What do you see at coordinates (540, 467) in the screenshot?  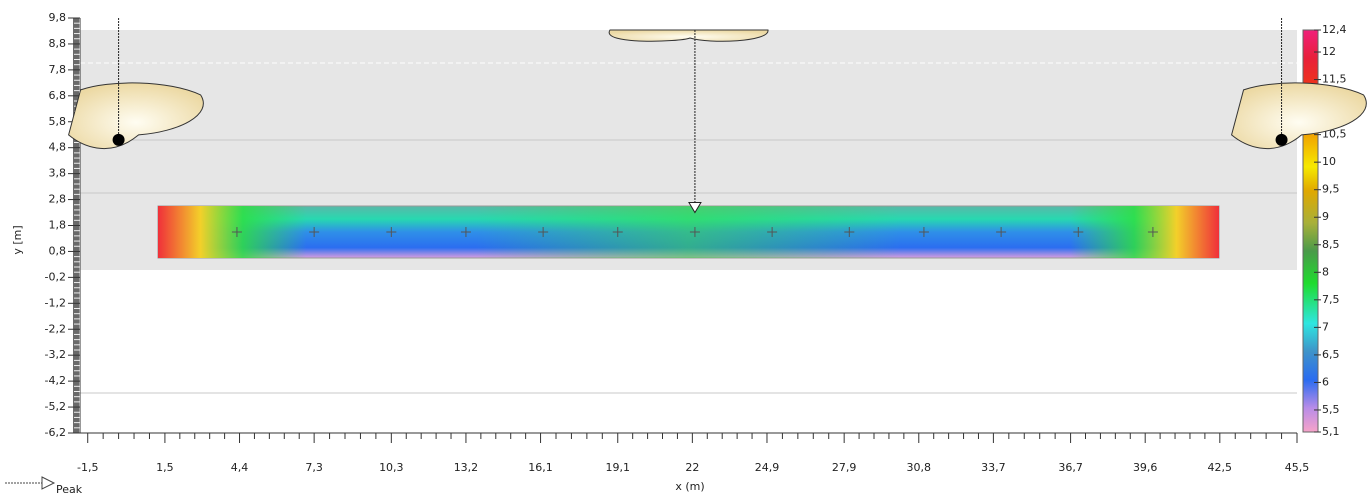 I see `x-tick-label: 16,1` at bounding box center [540, 467].